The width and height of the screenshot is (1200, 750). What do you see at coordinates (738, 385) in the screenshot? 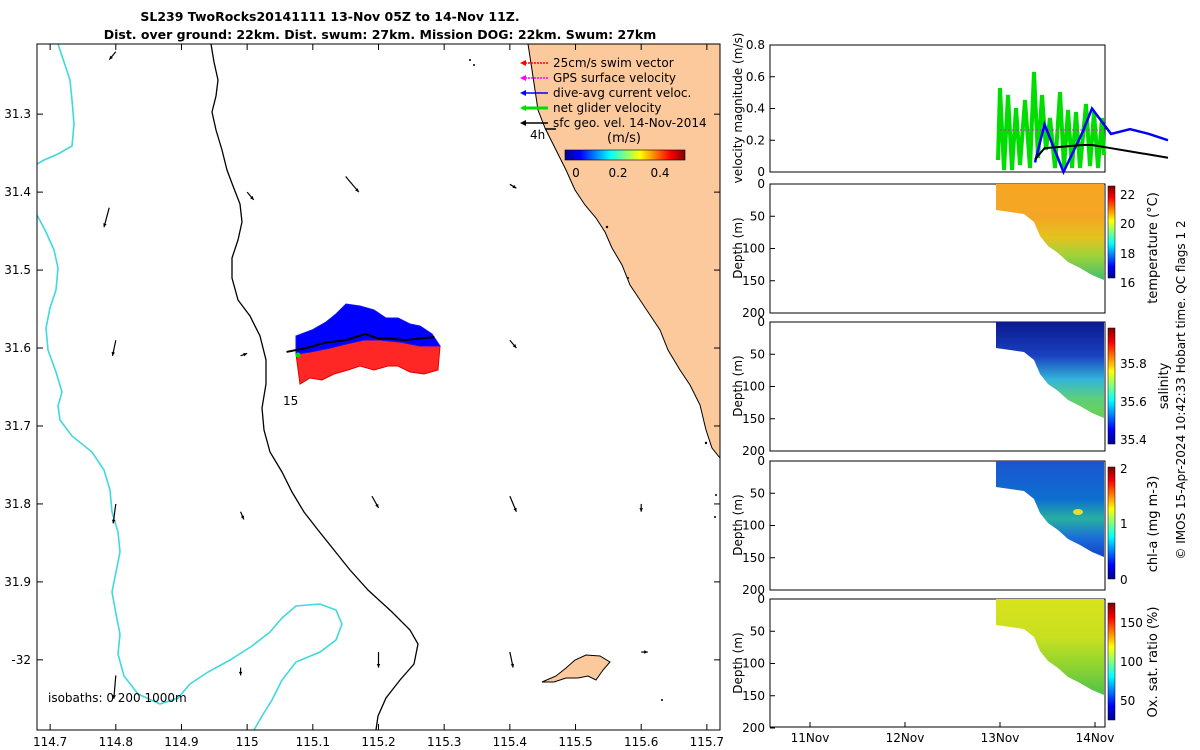
I see `depth-ylabel: Depth (m)` at bounding box center [738, 385].